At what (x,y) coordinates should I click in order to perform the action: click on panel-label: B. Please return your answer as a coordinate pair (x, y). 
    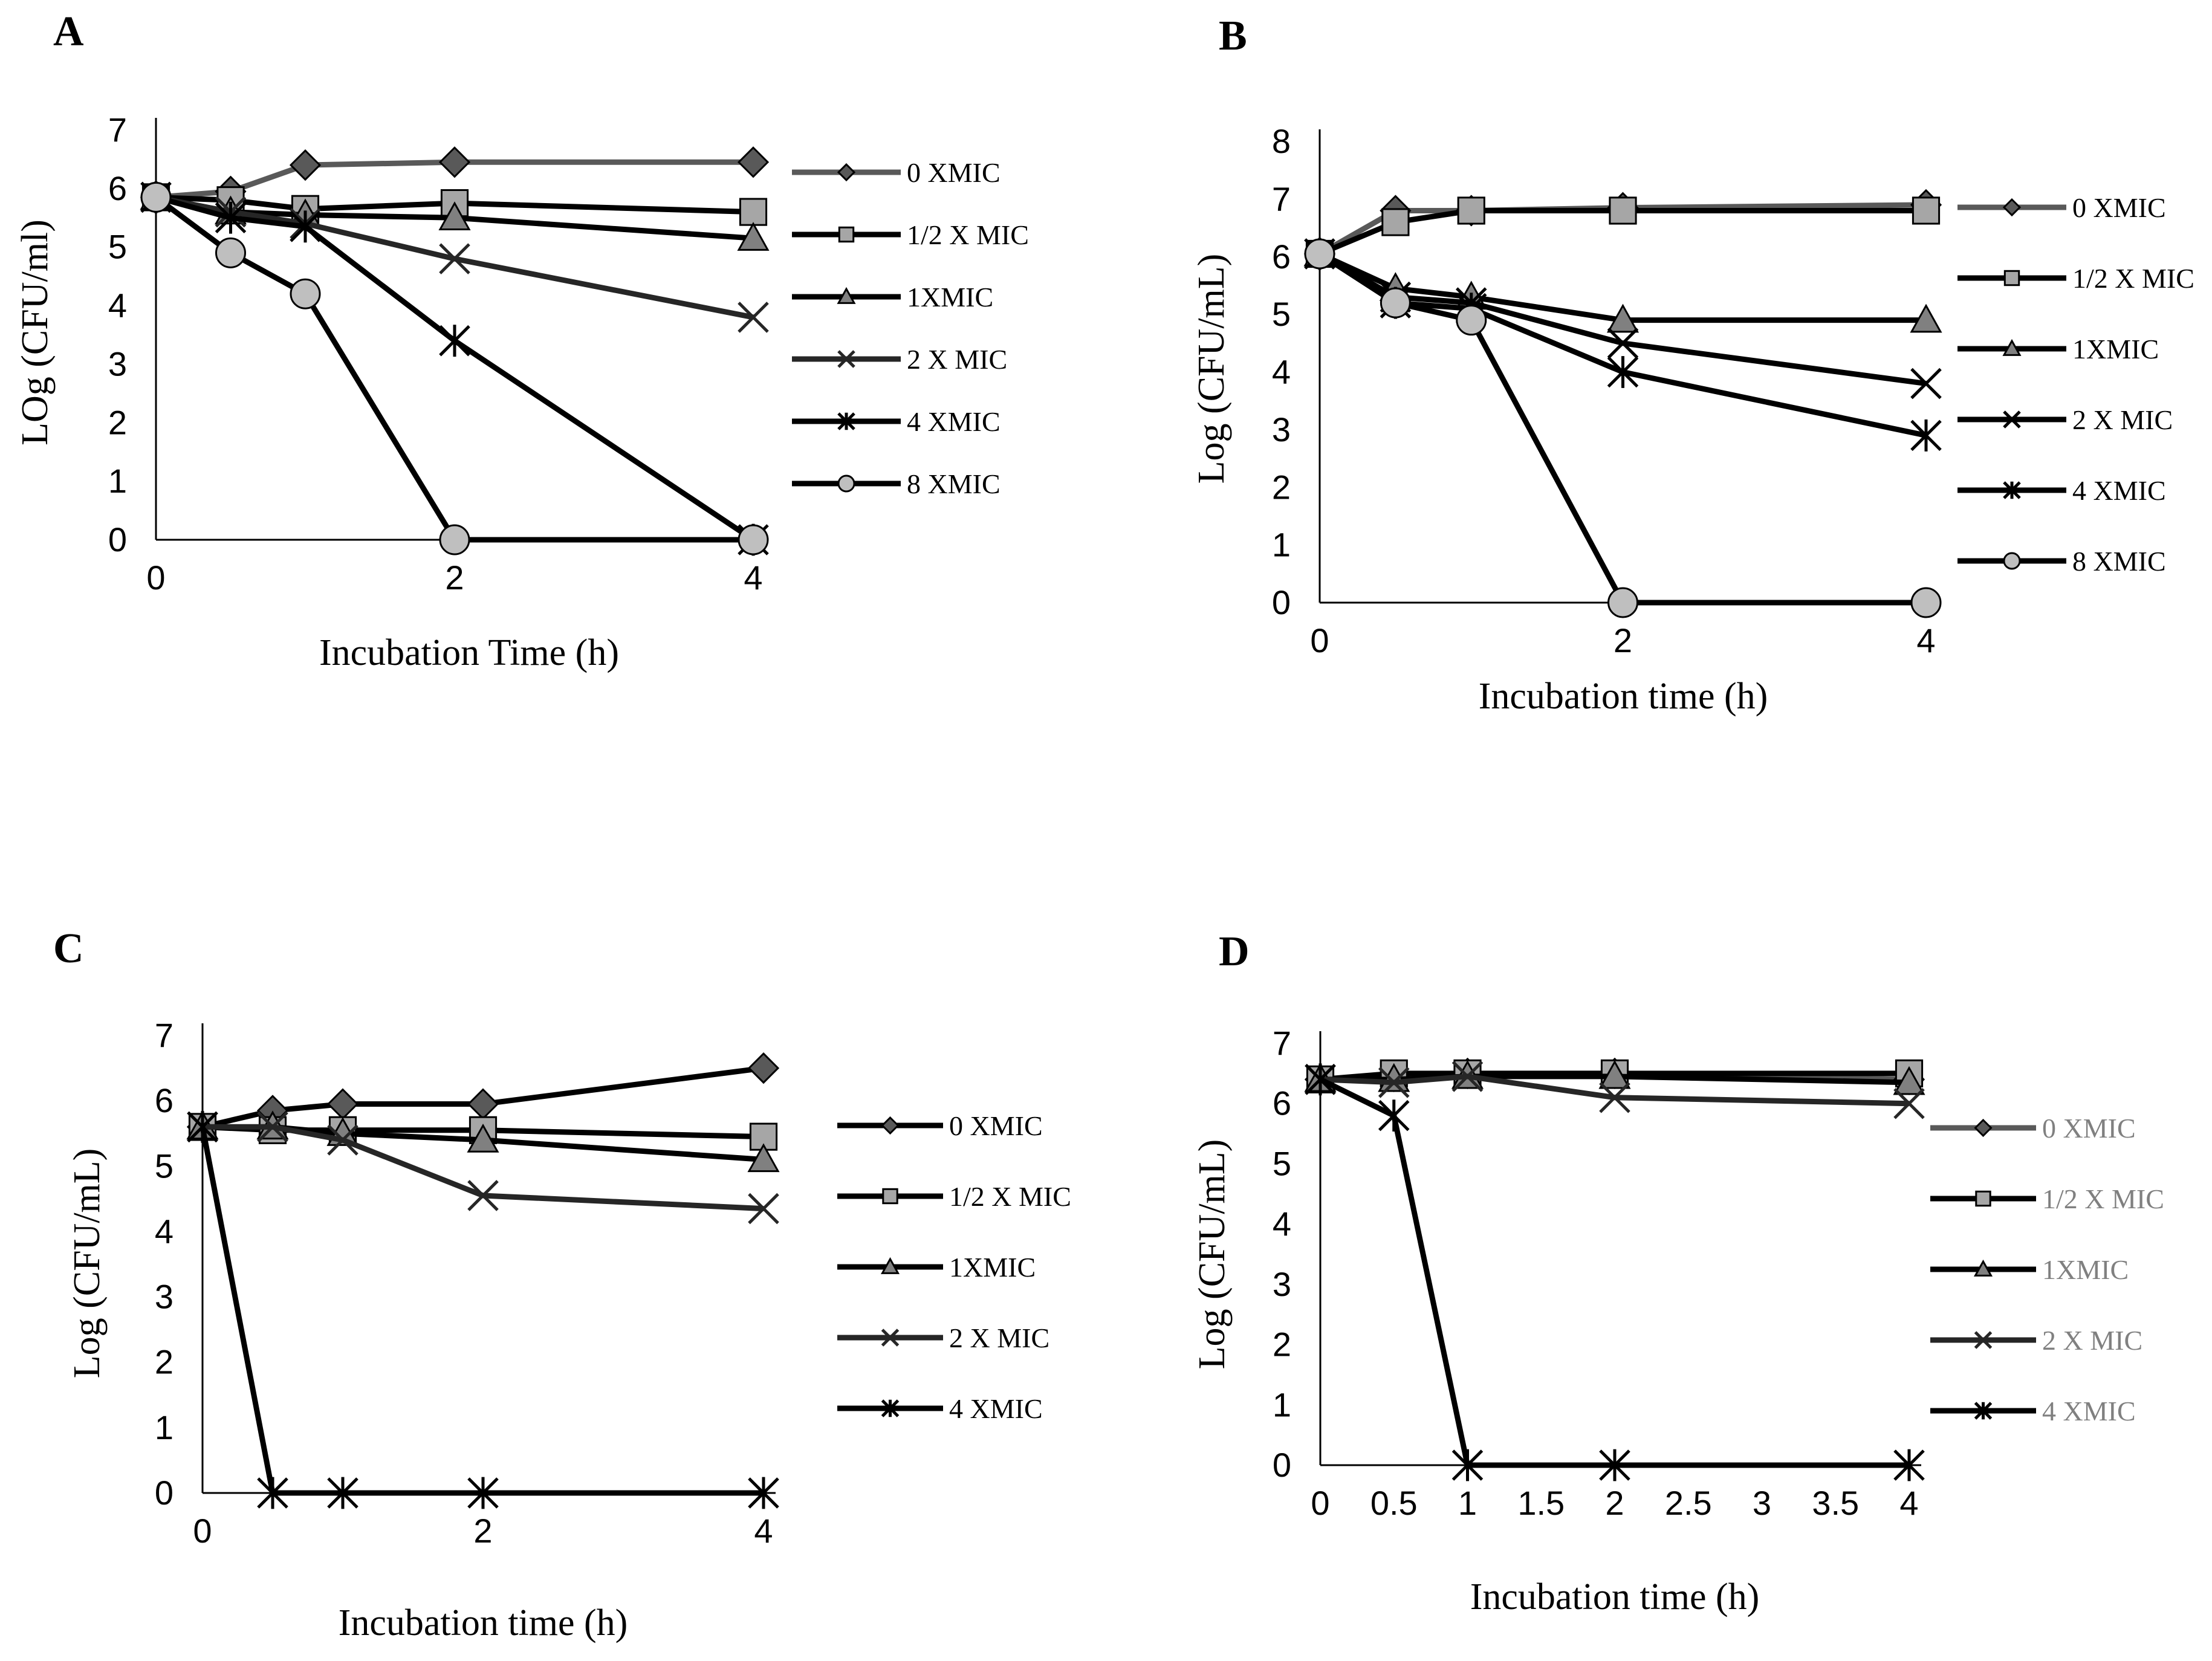
    Looking at the image, I should click on (1233, 36).